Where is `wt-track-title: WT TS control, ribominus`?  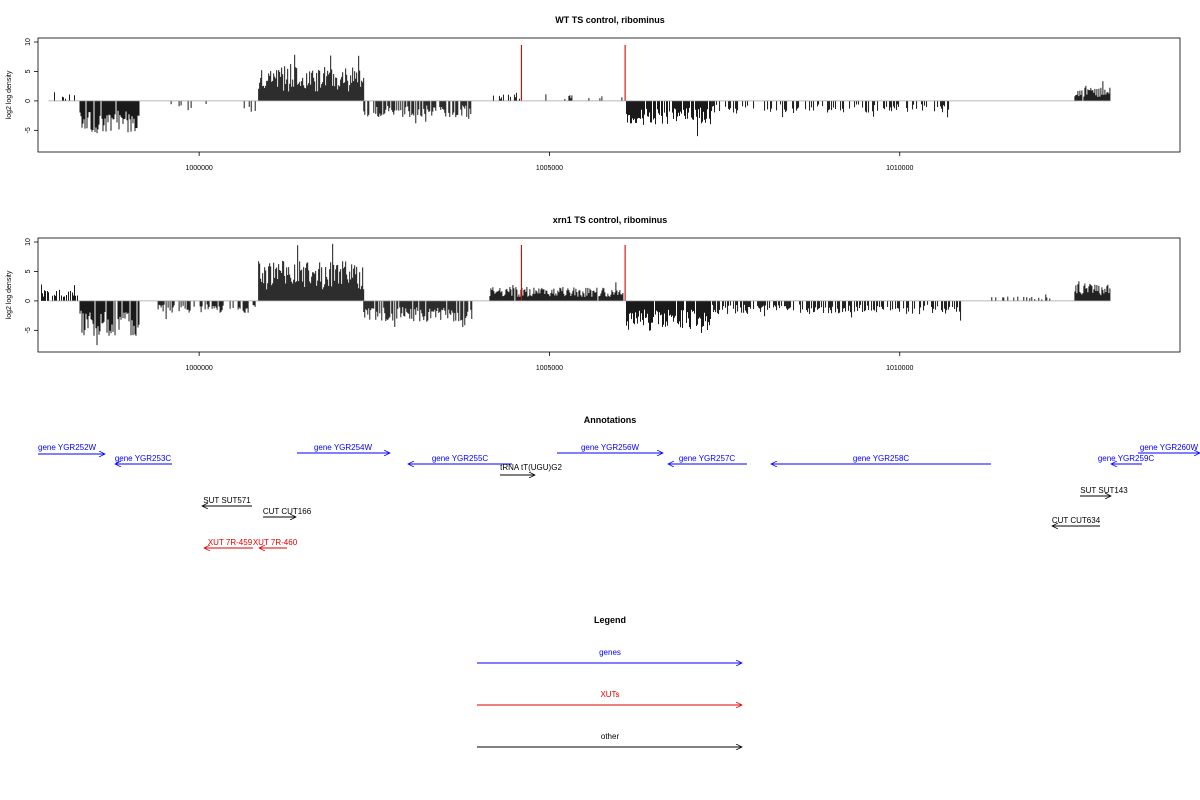 wt-track-title: WT TS control, ribominus is located at coordinates (610, 20).